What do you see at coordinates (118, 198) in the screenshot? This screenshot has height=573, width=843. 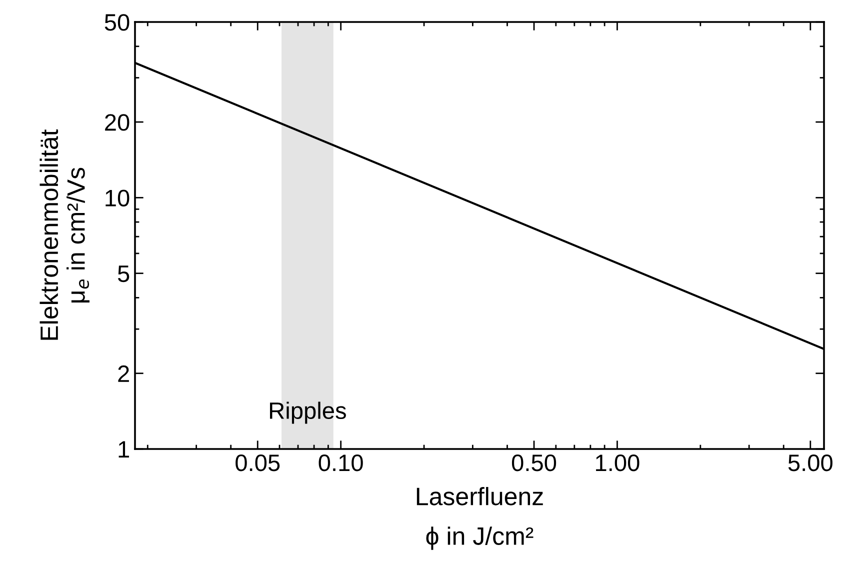 I see `y-tick-label: 10` at bounding box center [118, 198].